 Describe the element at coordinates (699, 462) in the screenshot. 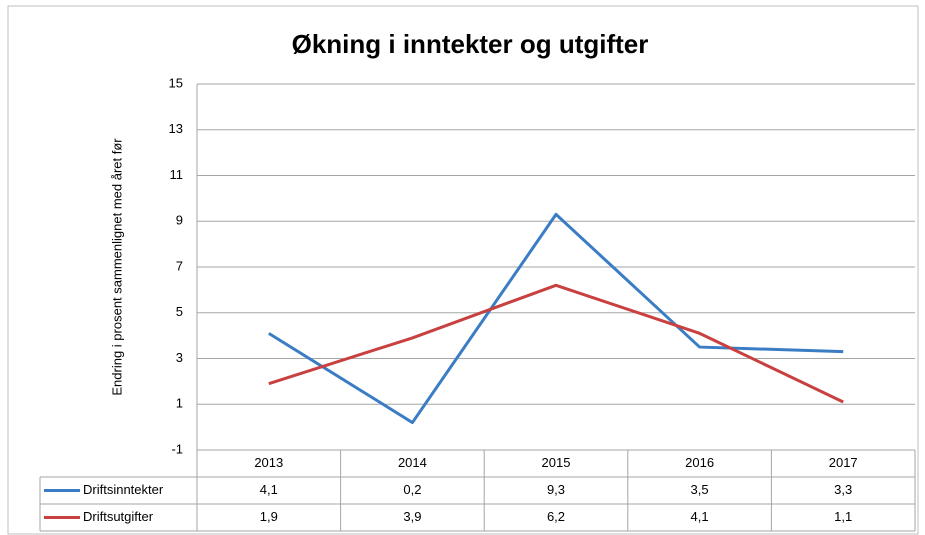

I see `x-tick-label: 2016` at that location.